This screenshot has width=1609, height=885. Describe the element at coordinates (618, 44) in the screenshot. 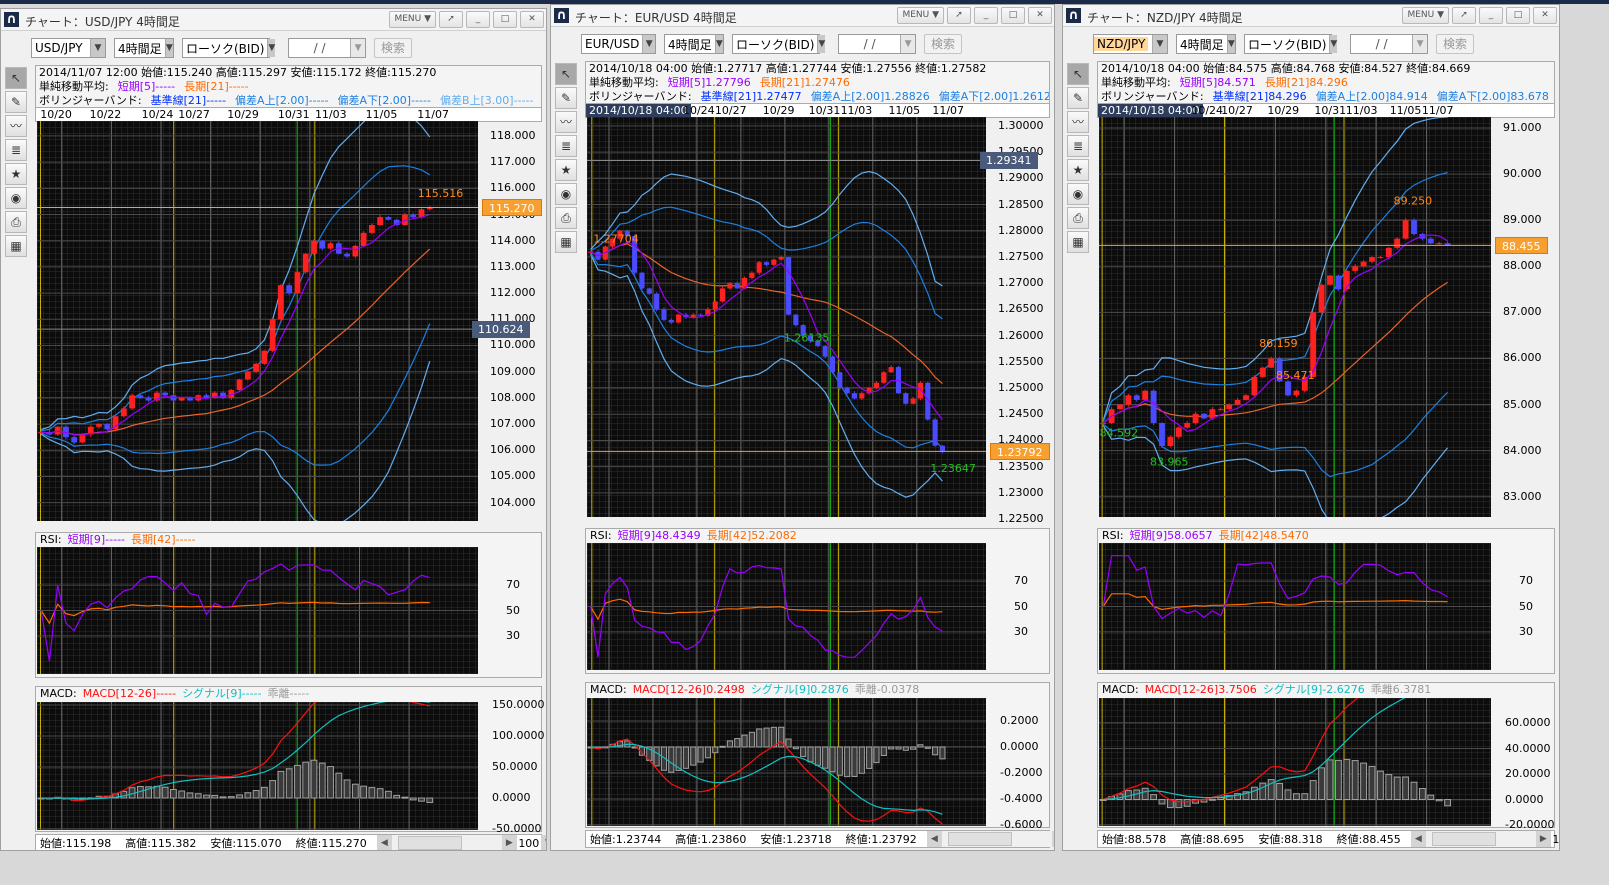

I see `currency-pair-select: EUR/USD ▼` at that location.